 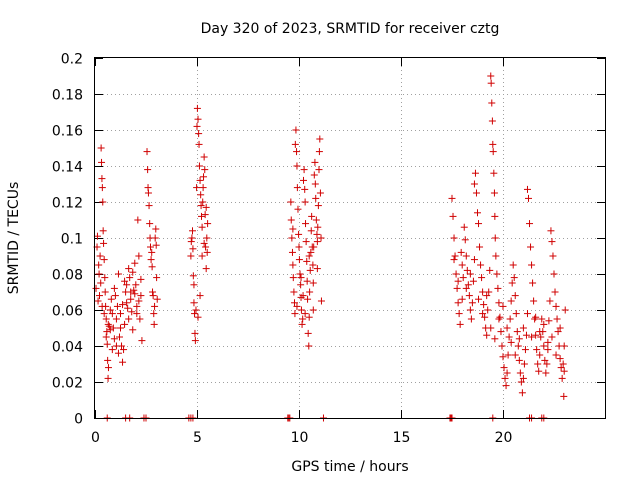 I want to click on x-tick-label: 20, so click(x=504, y=438).